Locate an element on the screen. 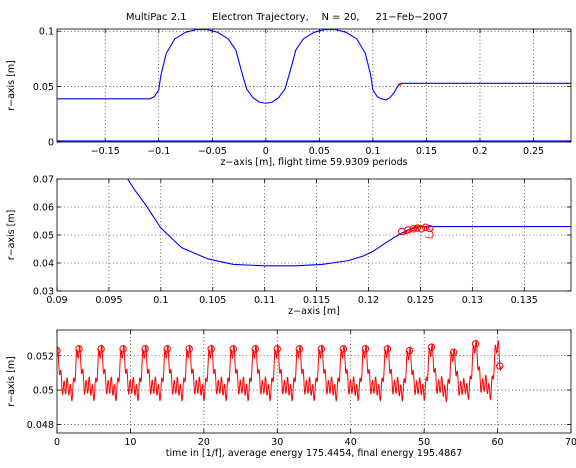 The height and width of the screenshot is (468, 576). x-tick-label: 40 is located at coordinates (351, 442).